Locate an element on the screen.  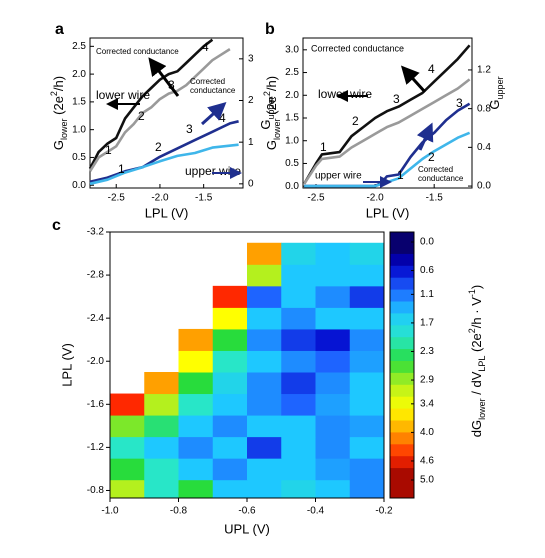
y-tick-label: -0.8 is located at coordinates (96, 490).